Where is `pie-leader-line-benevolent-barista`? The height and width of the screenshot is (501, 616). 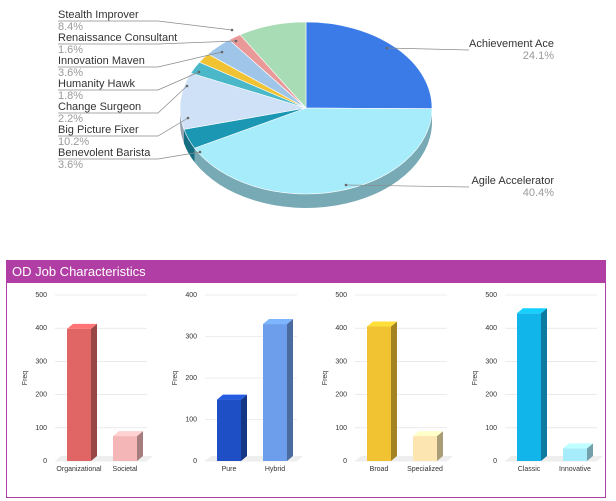
pie-leader-line-benevolent-barista is located at coordinates (129, 155).